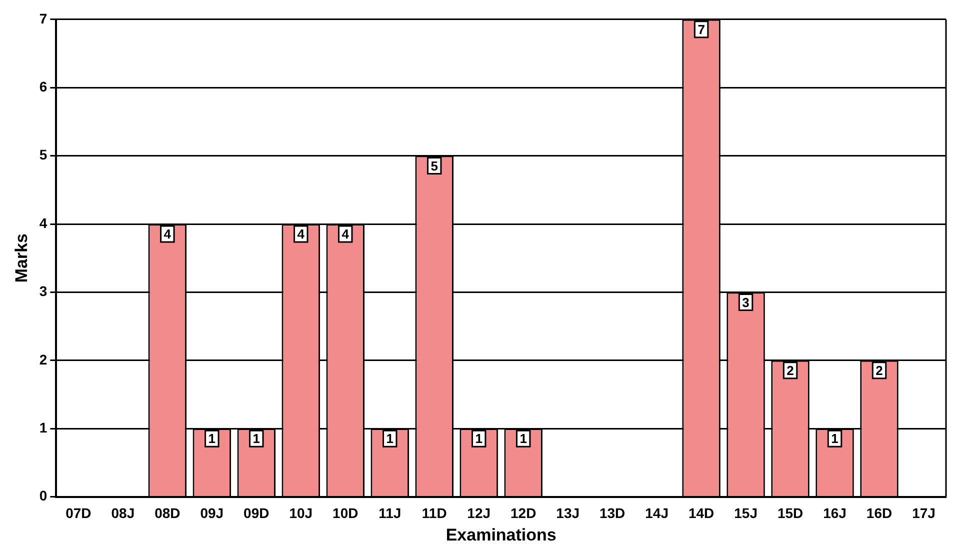 The image size is (964, 554). What do you see at coordinates (501, 534) in the screenshot?
I see `x-axis-title: Examinations` at bounding box center [501, 534].